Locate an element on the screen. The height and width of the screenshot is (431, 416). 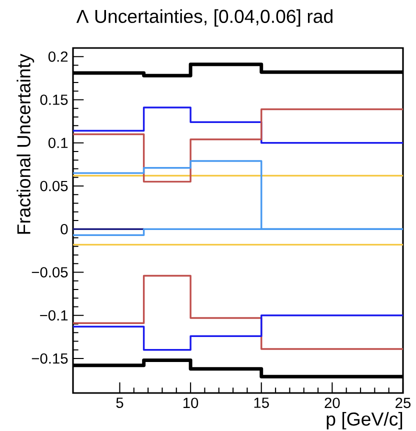
y-tick-label: 0.05 is located at coordinates (54, 186).